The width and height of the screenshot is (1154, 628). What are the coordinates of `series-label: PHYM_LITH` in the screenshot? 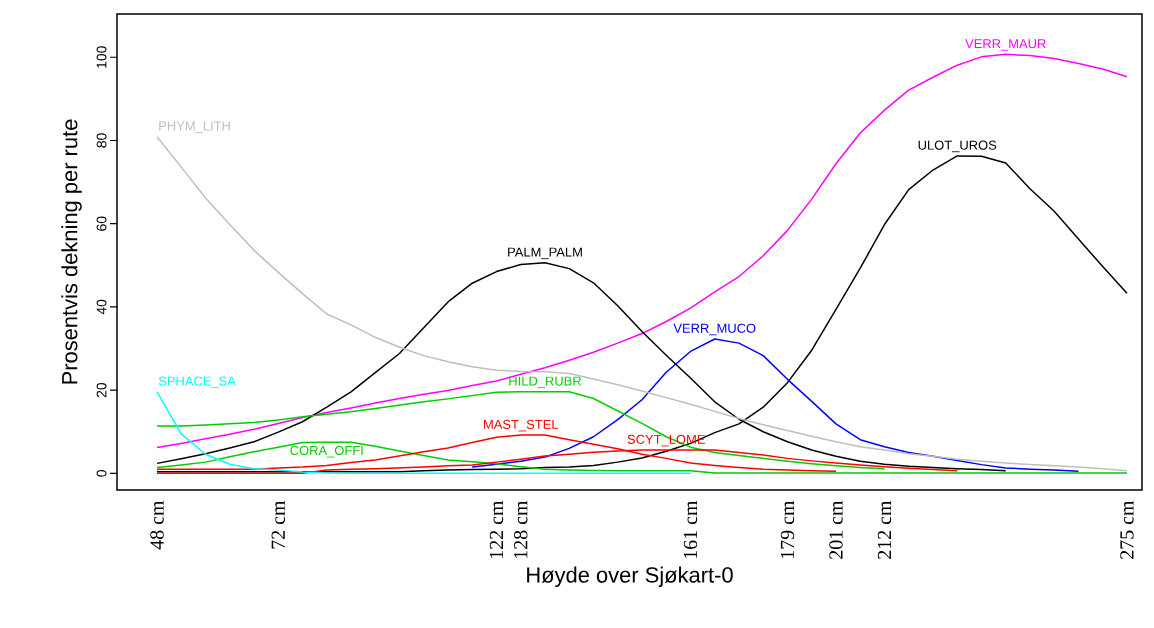 It's located at (194, 127).